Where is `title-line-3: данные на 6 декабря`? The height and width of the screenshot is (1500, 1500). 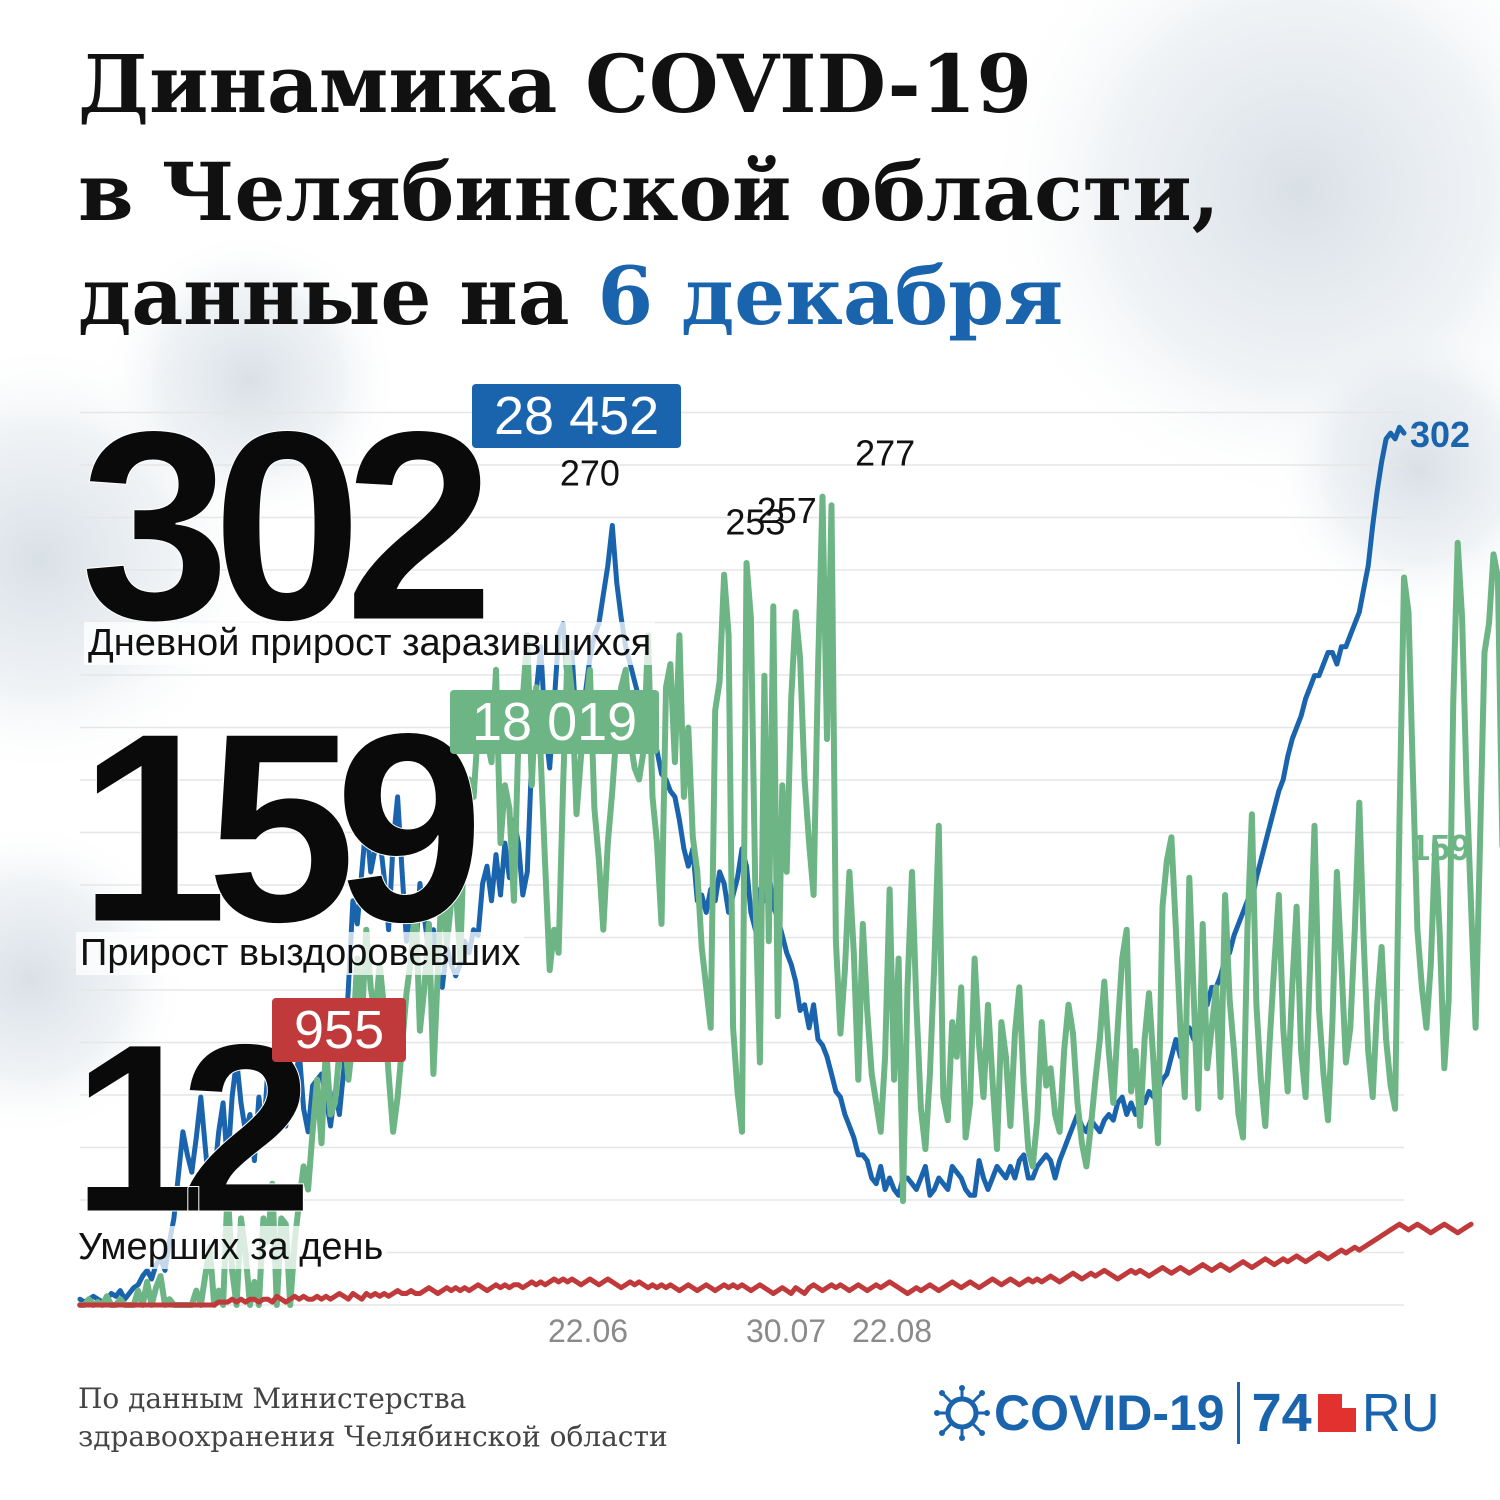
title-line-3: данные на 6 декабря is located at coordinates (570, 296).